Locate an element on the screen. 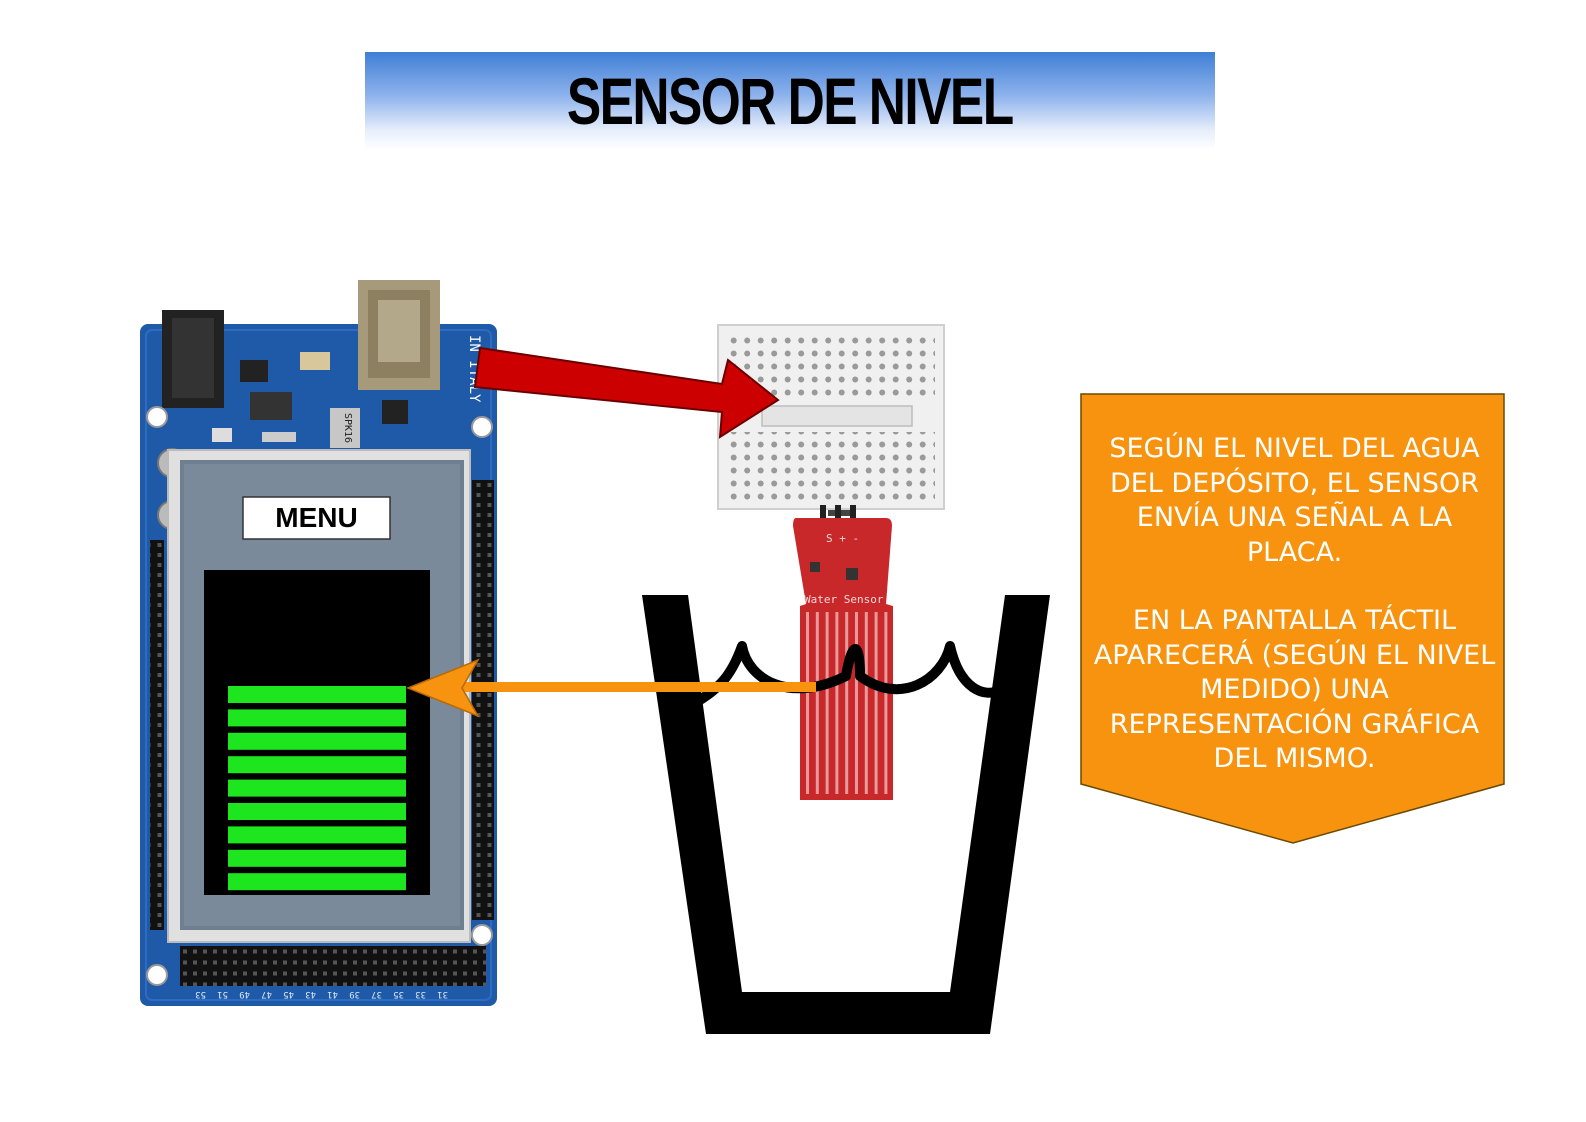 This screenshot has width=1586, height=1122. pin-header-bottom is located at coordinates (333, 966).